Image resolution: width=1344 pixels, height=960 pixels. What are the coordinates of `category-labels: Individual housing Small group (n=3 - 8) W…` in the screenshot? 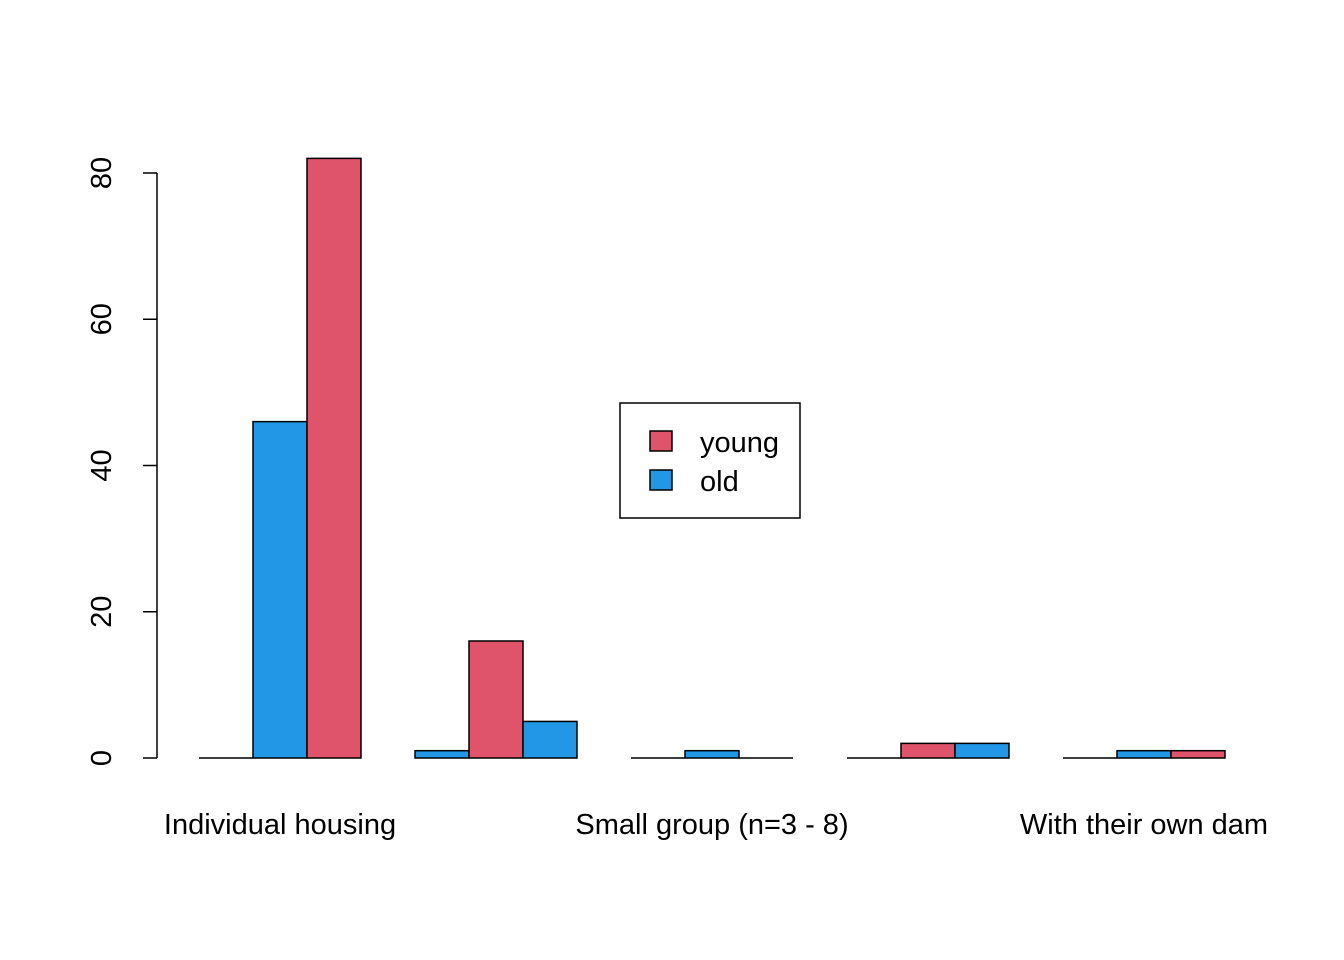 It's located at (716, 825).